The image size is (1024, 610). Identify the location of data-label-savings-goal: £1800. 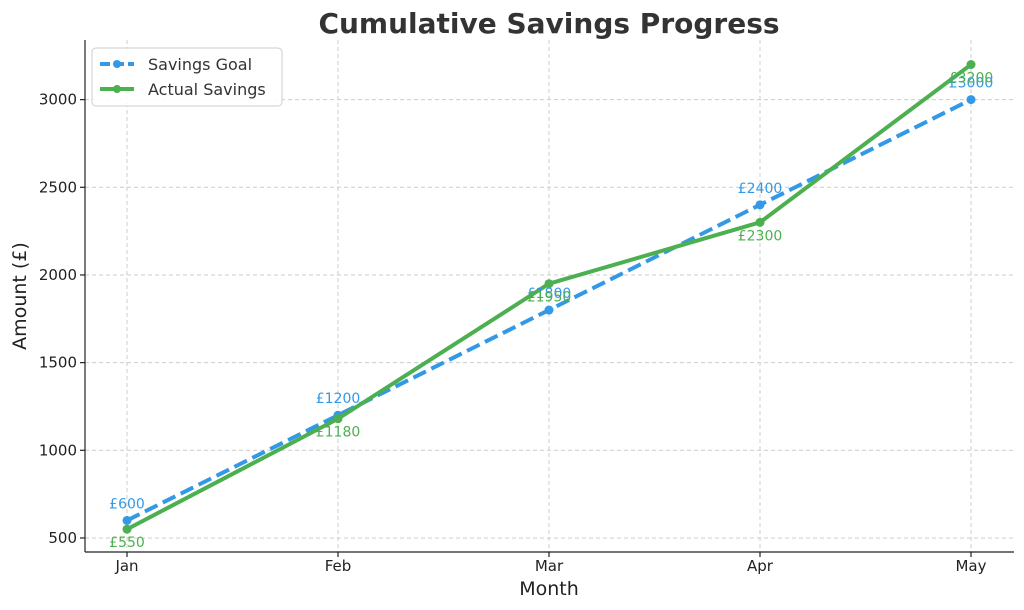
(549, 294).